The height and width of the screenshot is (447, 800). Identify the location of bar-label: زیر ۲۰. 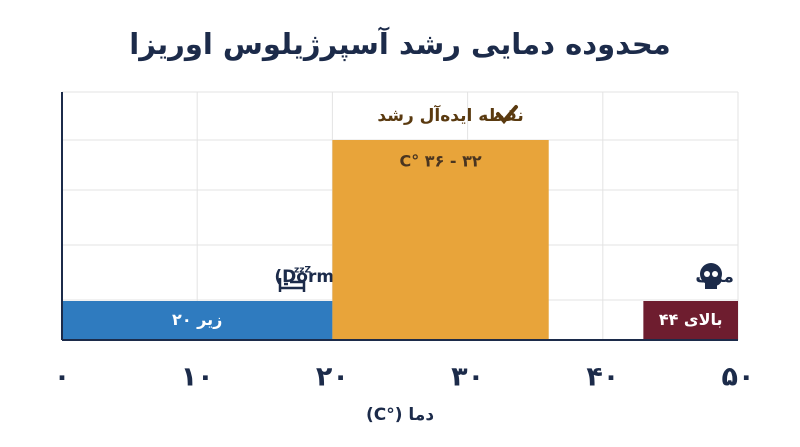
(197, 319).